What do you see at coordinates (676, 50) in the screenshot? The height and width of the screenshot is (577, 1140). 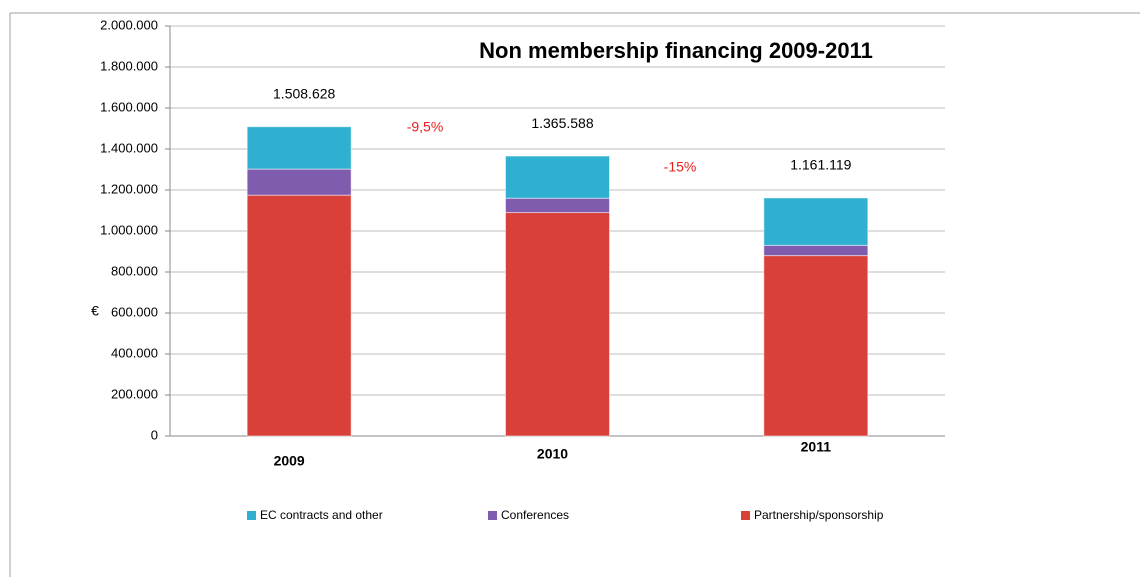 I see `chart-title: Non membership financing 2009-2011` at bounding box center [676, 50].